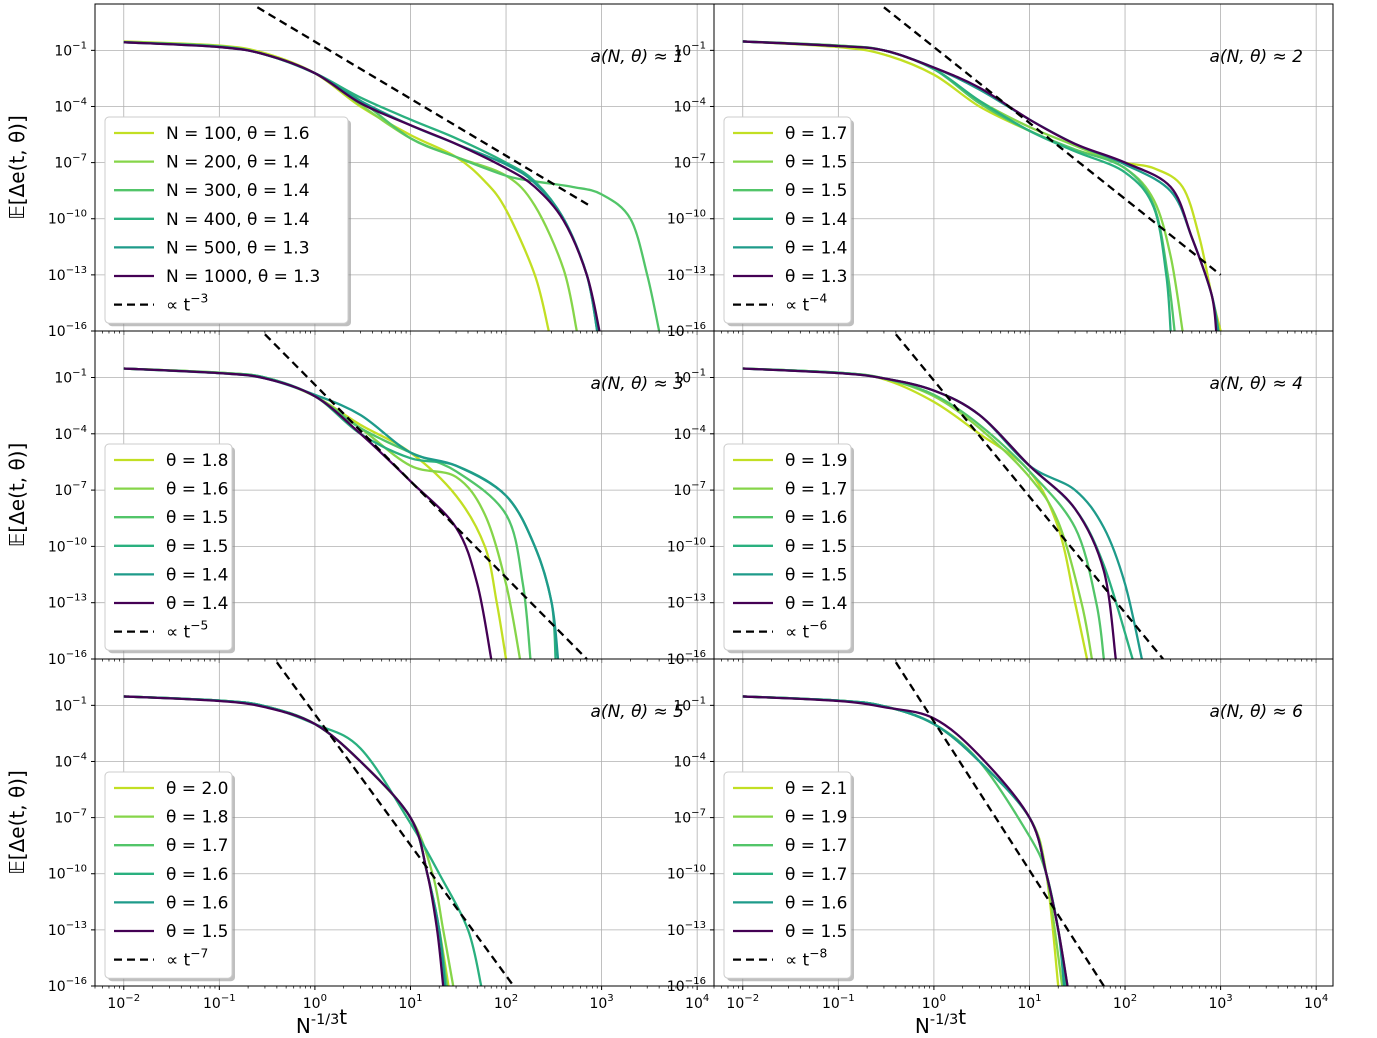 The width and height of the screenshot is (1377, 1038). Describe the element at coordinates (238, 134) in the screenshot. I see `legend-label: N = 100, θ = 1.6` at that location.